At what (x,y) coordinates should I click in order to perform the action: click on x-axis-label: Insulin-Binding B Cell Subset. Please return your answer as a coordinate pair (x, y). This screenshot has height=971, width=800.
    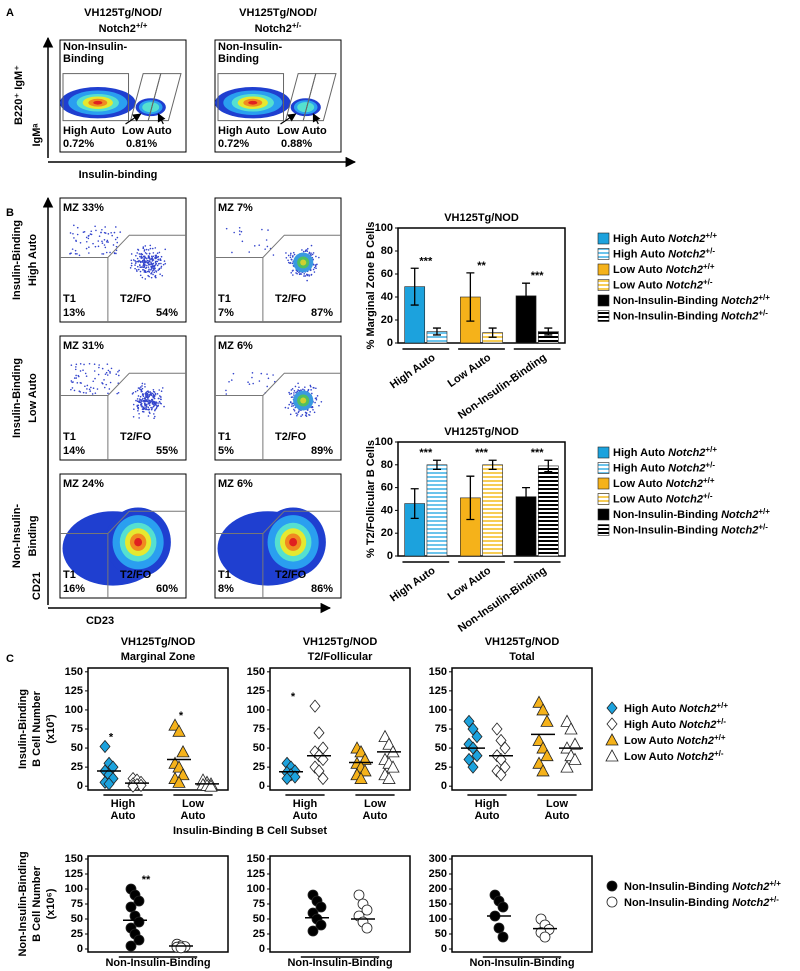
    Looking at the image, I should click on (250, 831).